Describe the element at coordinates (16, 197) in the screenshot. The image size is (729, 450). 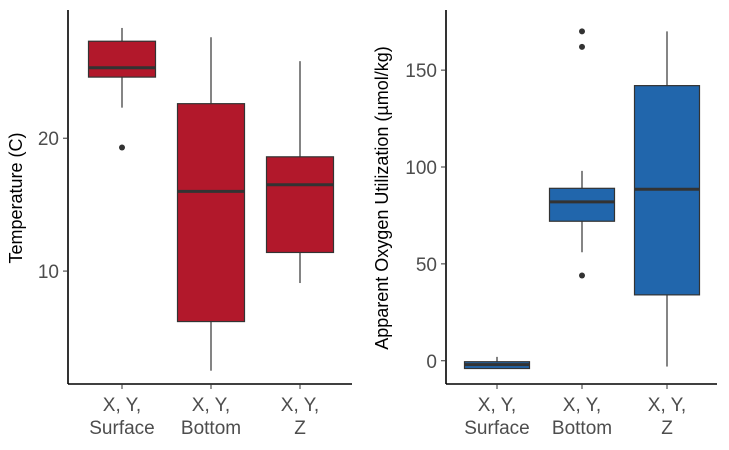
I see `y-axis-title: Temperature (C)` at that location.